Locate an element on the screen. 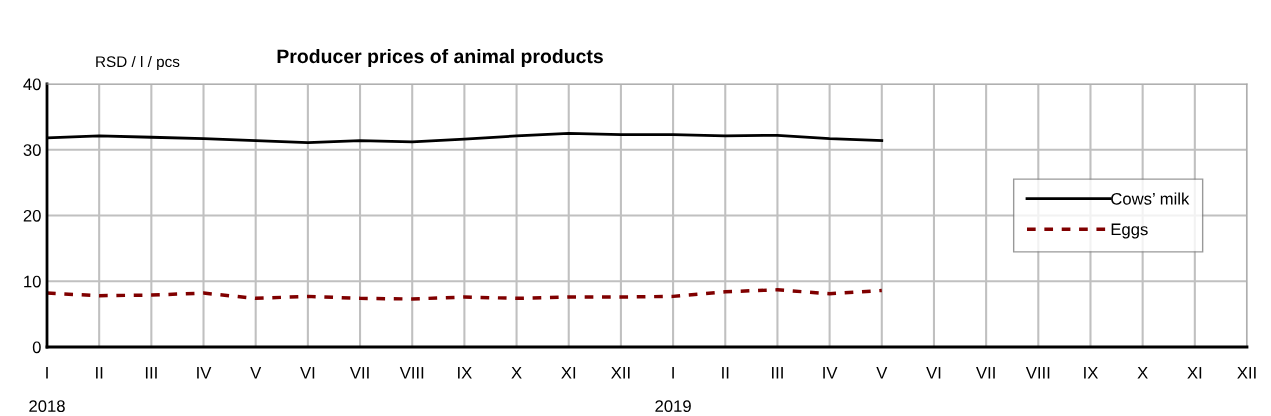  y-tick-label: 30 is located at coordinates (32, 150).